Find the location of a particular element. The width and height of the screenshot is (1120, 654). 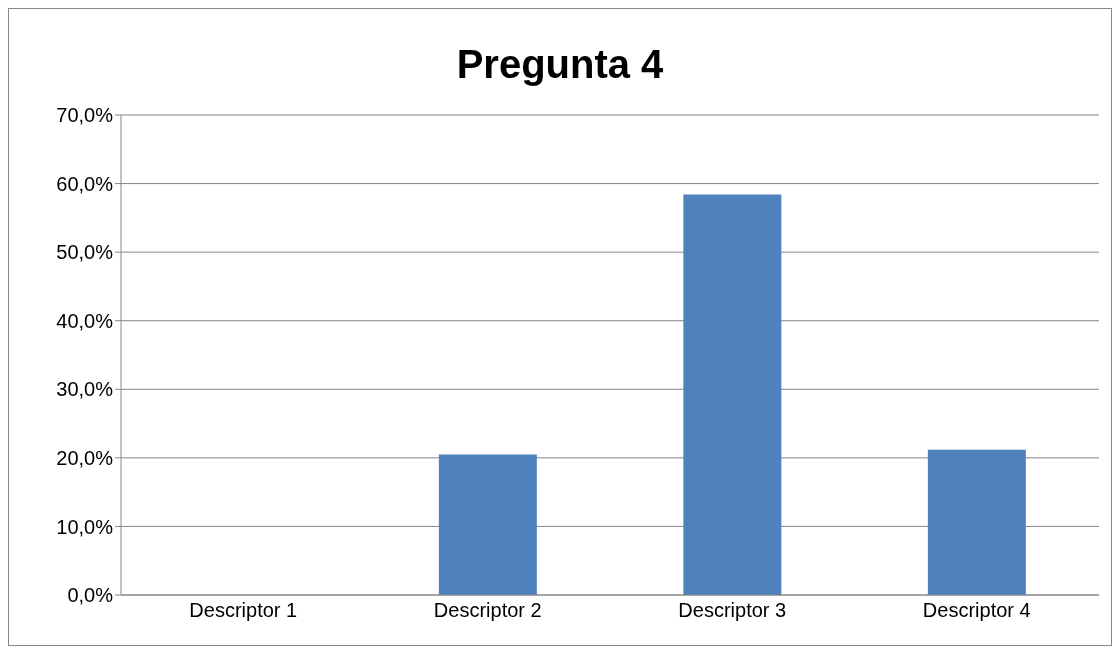

x-tick-label: Descriptor 2 is located at coordinates (487, 610).